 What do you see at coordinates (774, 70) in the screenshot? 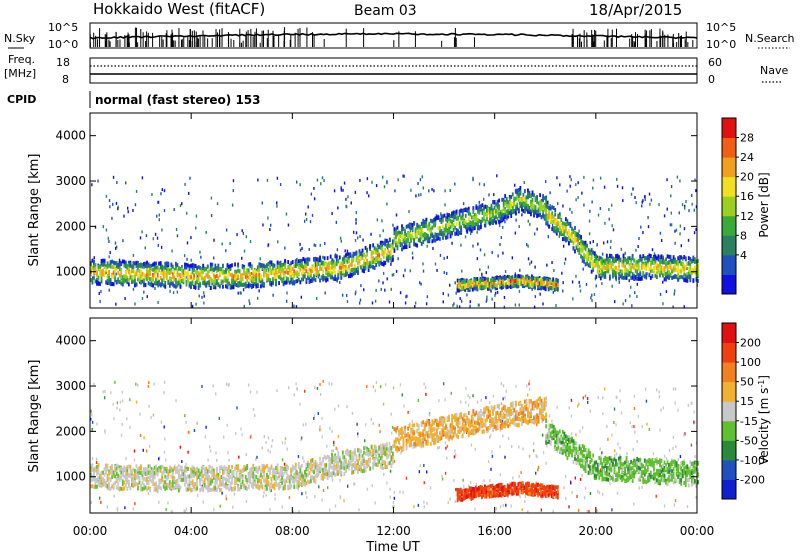
I see `nave-label: Nave` at bounding box center [774, 70].